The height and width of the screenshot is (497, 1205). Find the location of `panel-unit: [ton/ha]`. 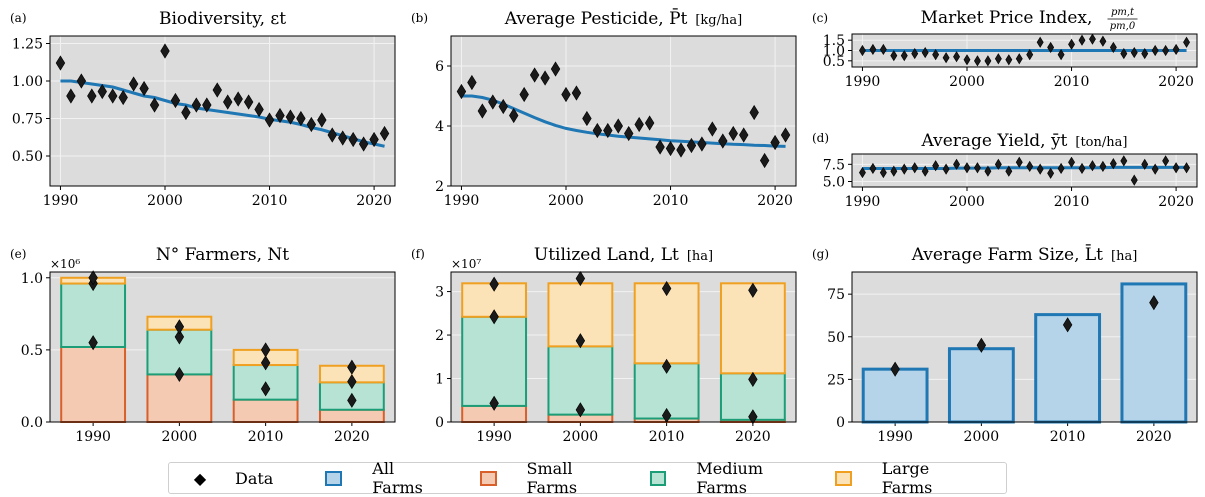

panel-unit: [ton/ha] is located at coordinates (1101, 142).